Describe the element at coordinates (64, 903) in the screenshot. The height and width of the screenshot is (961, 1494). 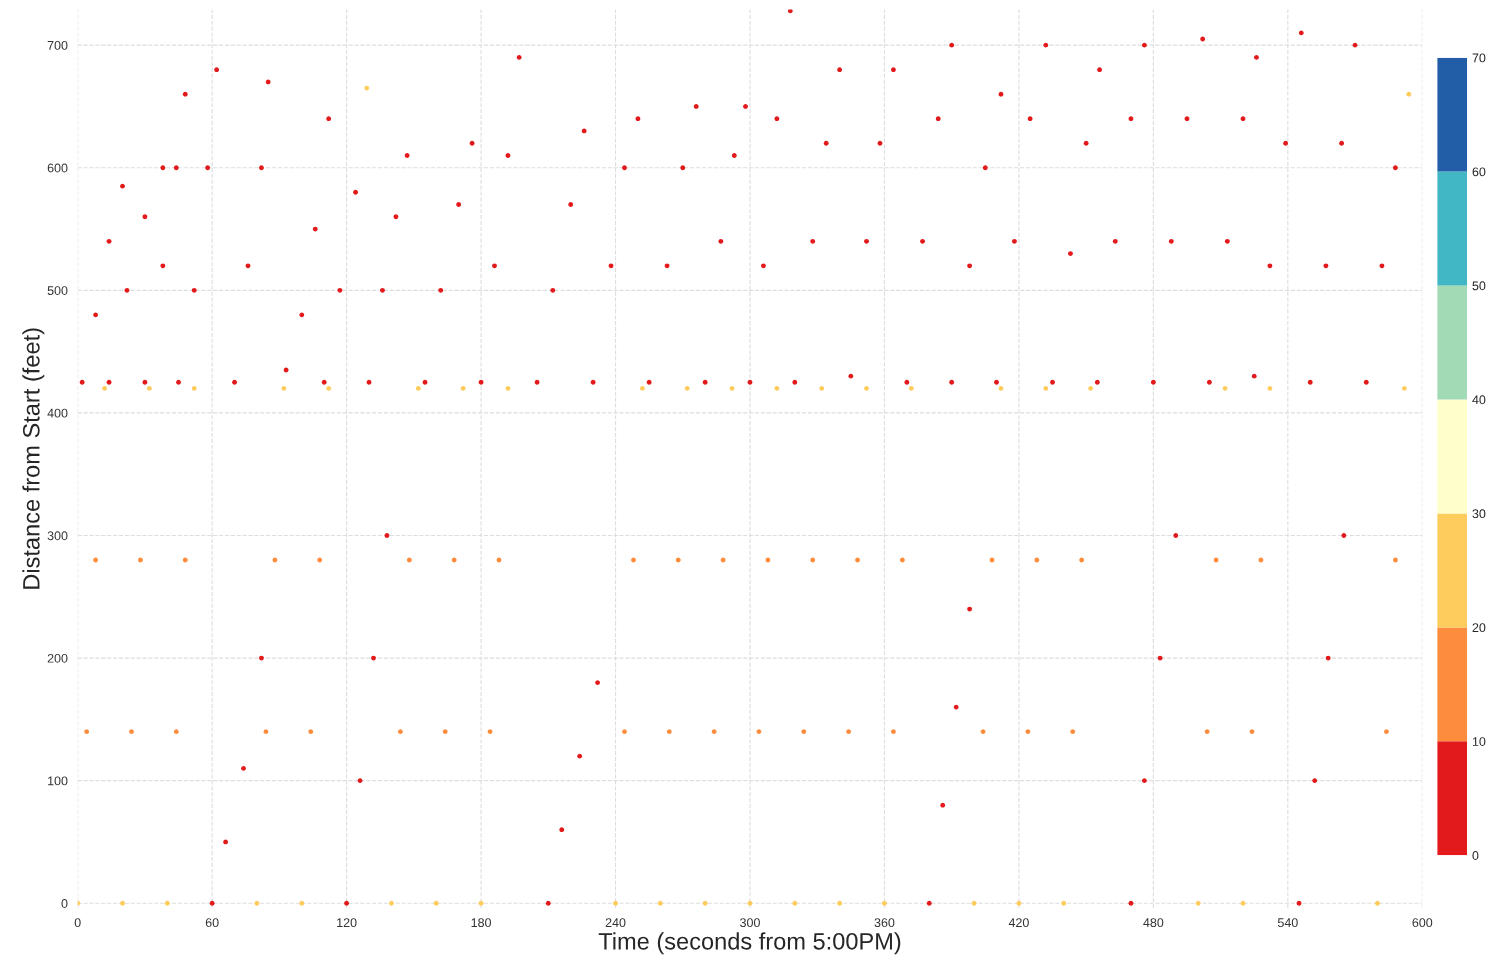
I see `y-tick-label: 0` at that location.